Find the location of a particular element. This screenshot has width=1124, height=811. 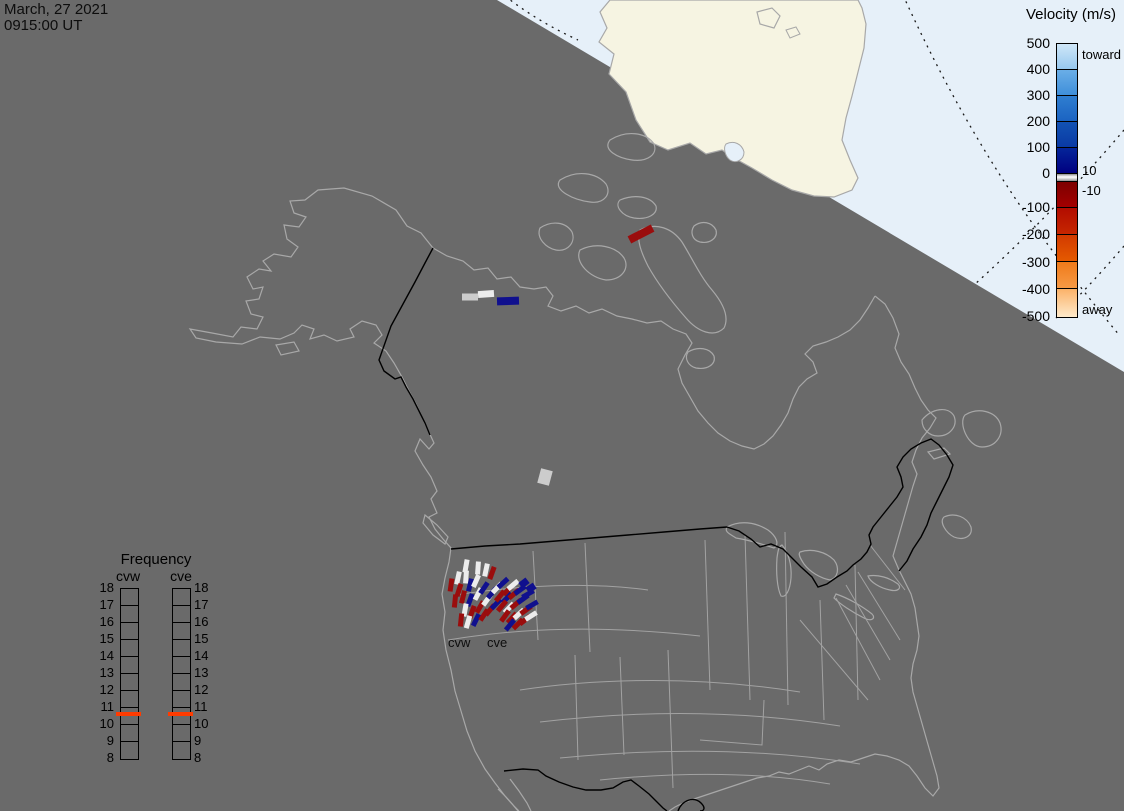

hudson-bay-coast is located at coordinates (654, 348).